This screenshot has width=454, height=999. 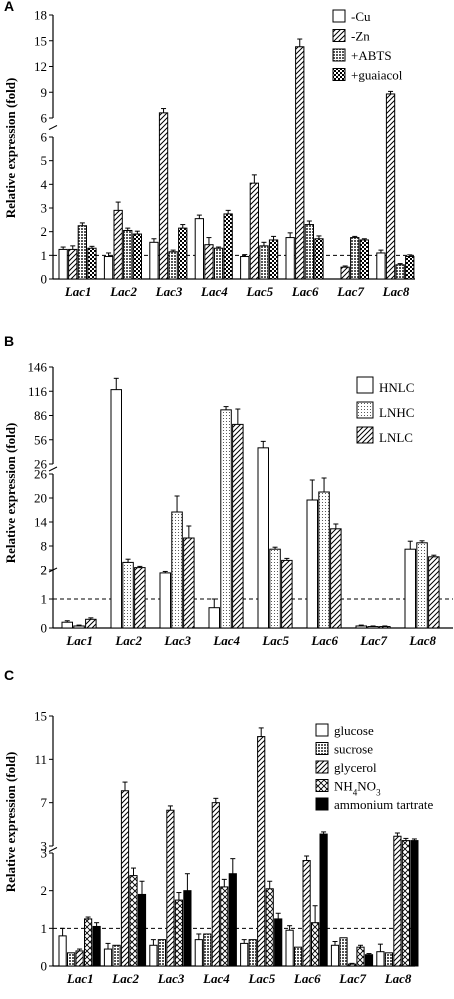 What do you see at coordinates (88, 942) in the screenshot?
I see `bar-c-lac1-s3` at bounding box center [88, 942].